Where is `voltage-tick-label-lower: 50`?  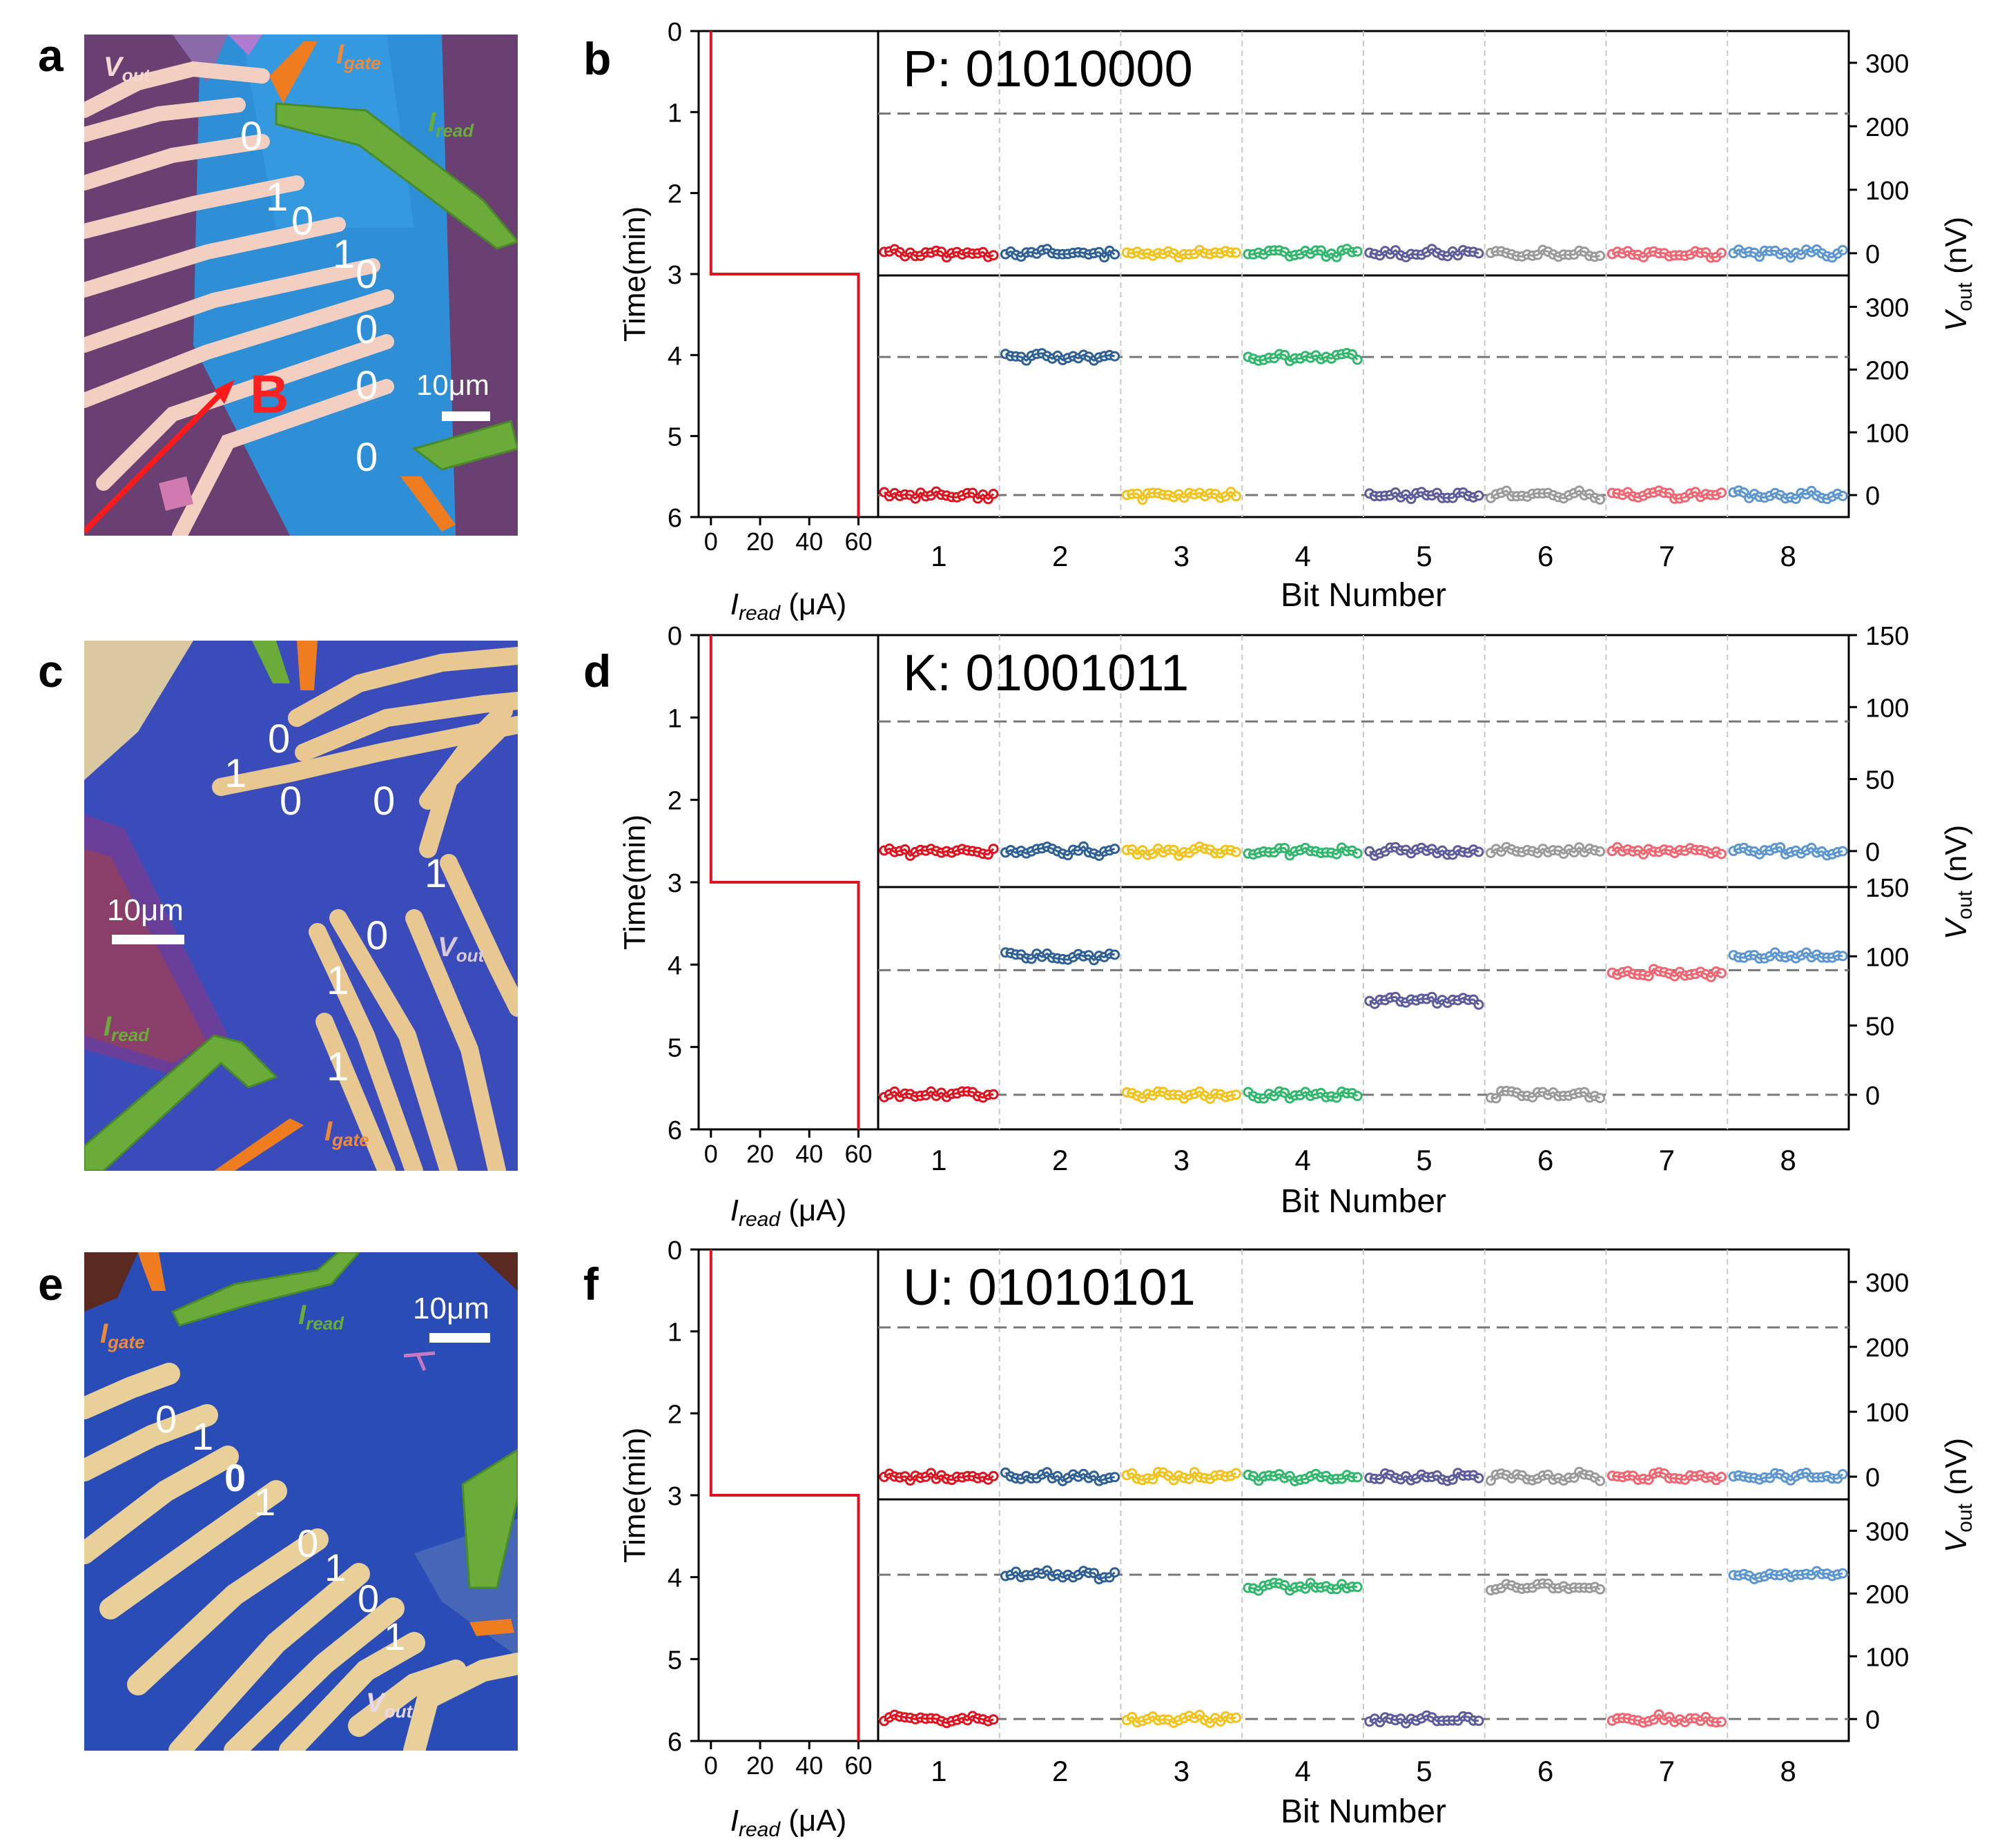 voltage-tick-label-lower: 50 is located at coordinates (1879, 1027).